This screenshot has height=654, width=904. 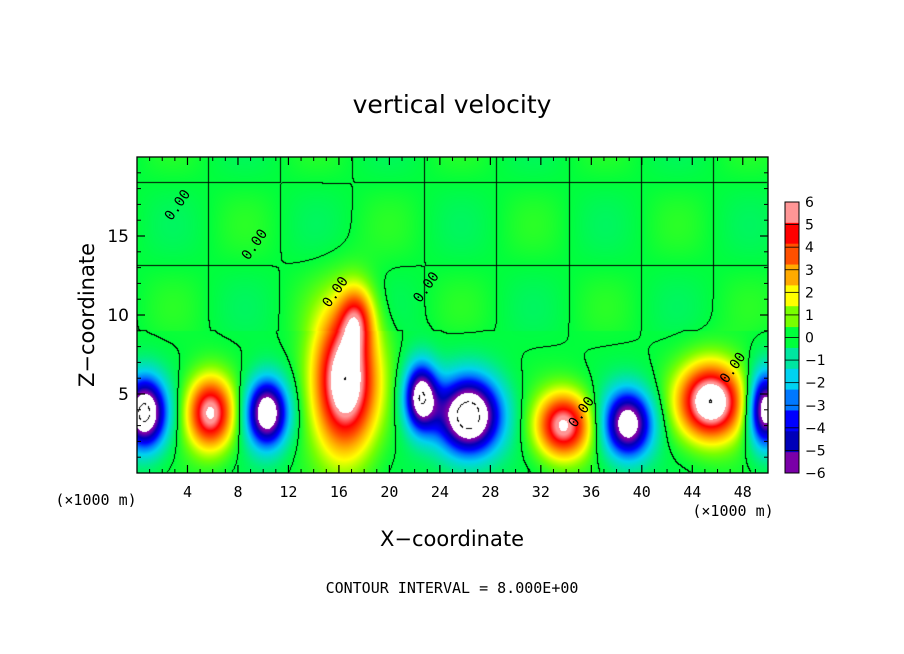 I want to click on x-tick-label: 12, so click(x=288, y=492).